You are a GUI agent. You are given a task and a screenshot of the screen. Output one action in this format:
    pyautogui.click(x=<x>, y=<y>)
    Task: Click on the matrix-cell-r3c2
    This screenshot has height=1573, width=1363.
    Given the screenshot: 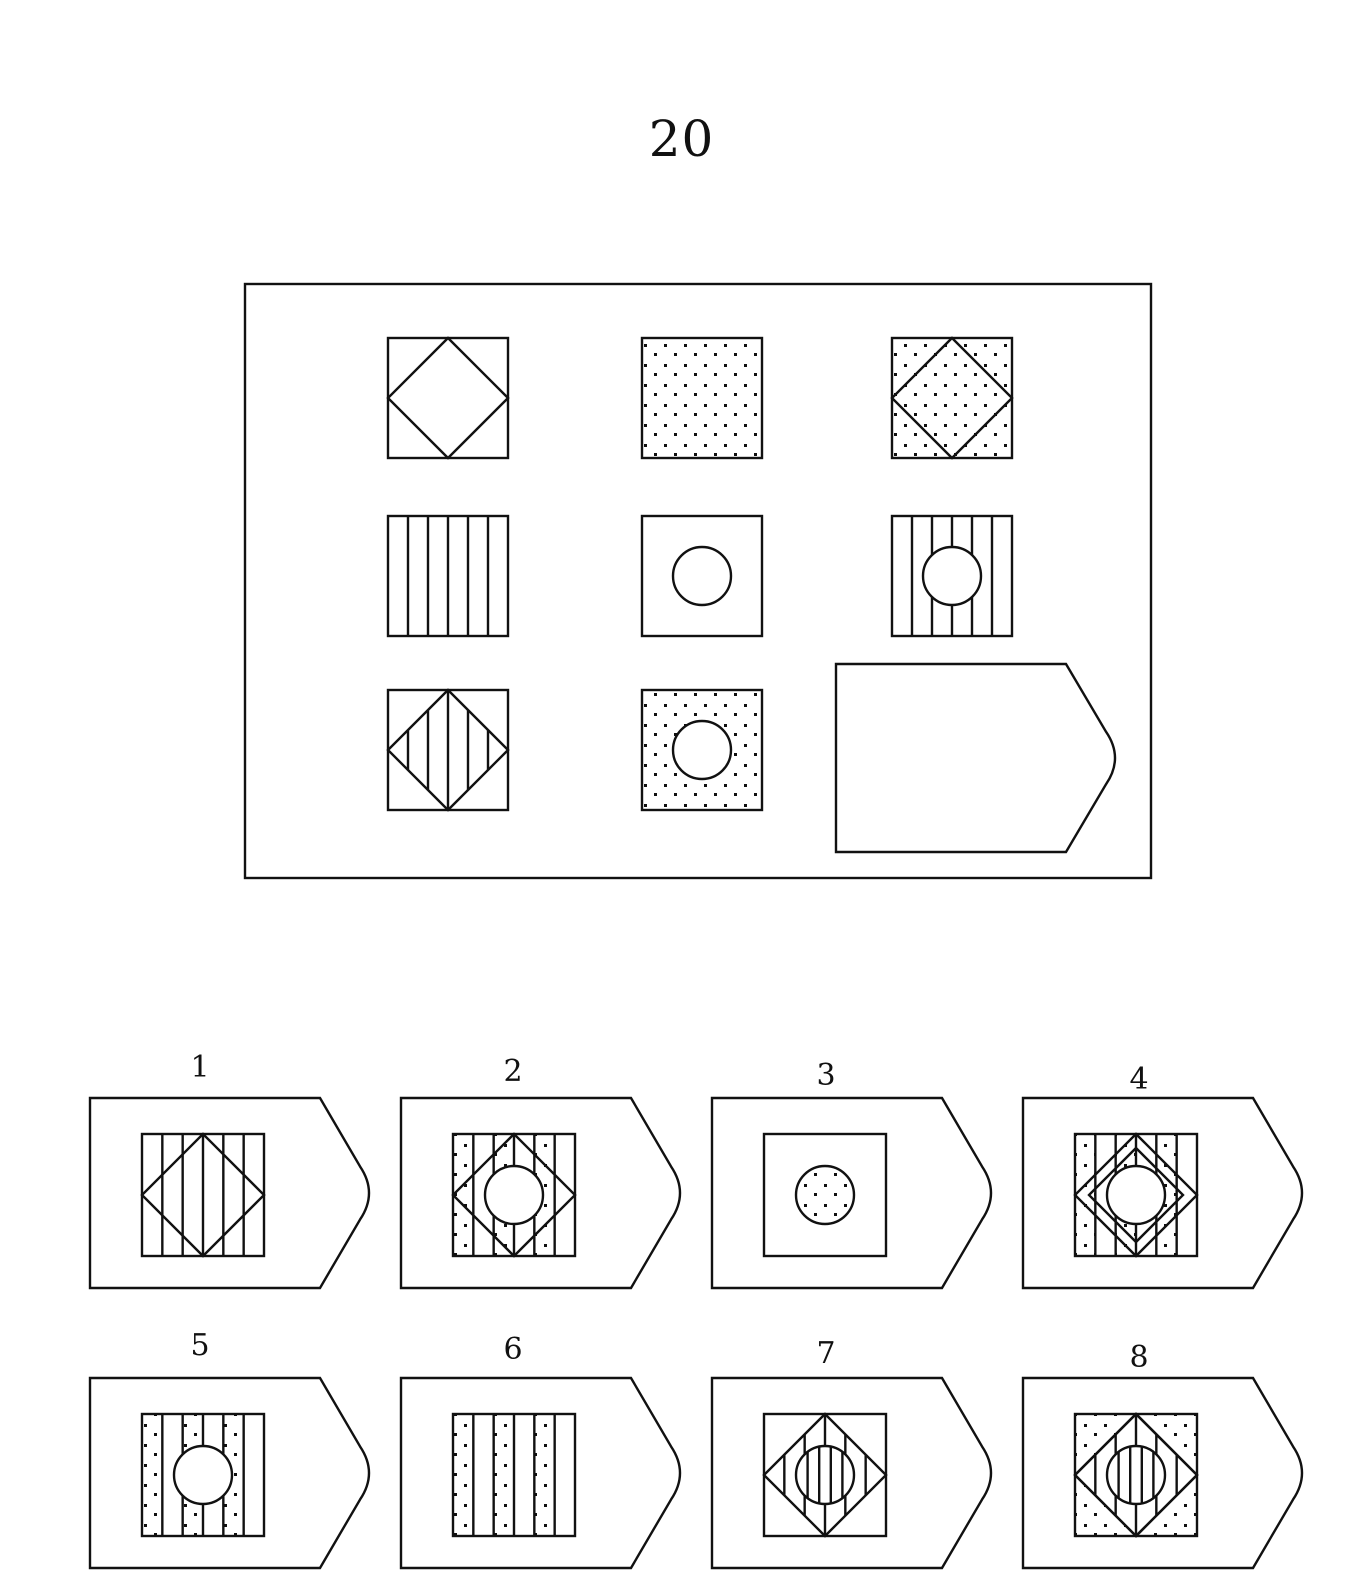 What is the action you would take?
    pyautogui.click(x=702, y=750)
    